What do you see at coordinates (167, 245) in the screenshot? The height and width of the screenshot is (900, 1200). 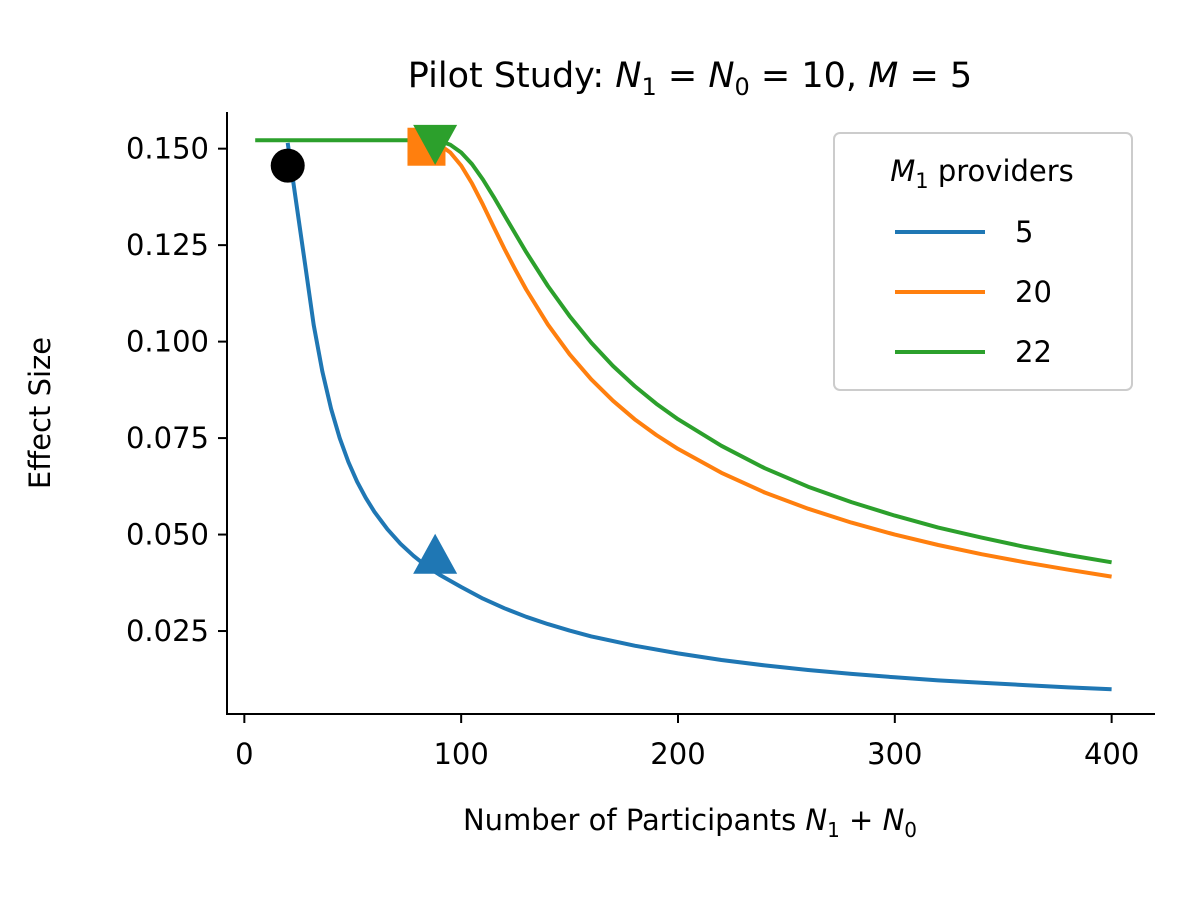 I see `y-tick-label: 0.125` at bounding box center [167, 245].